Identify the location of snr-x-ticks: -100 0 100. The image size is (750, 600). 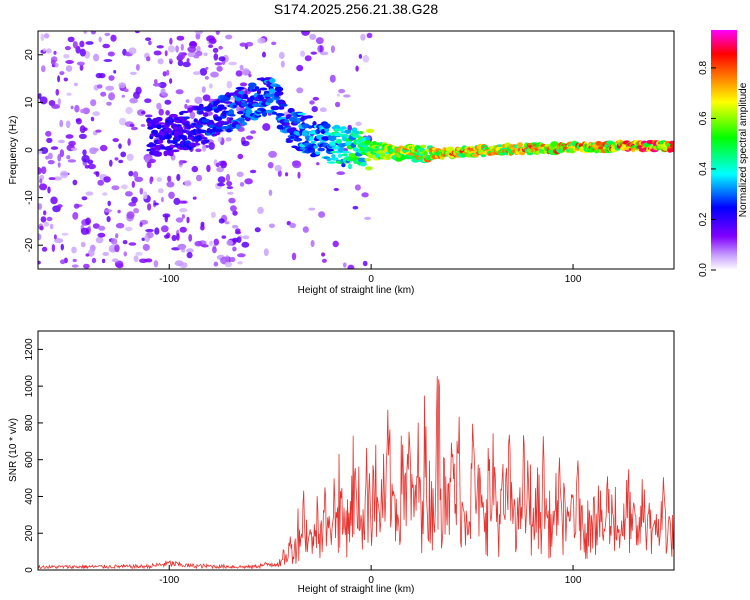
(370, 575).